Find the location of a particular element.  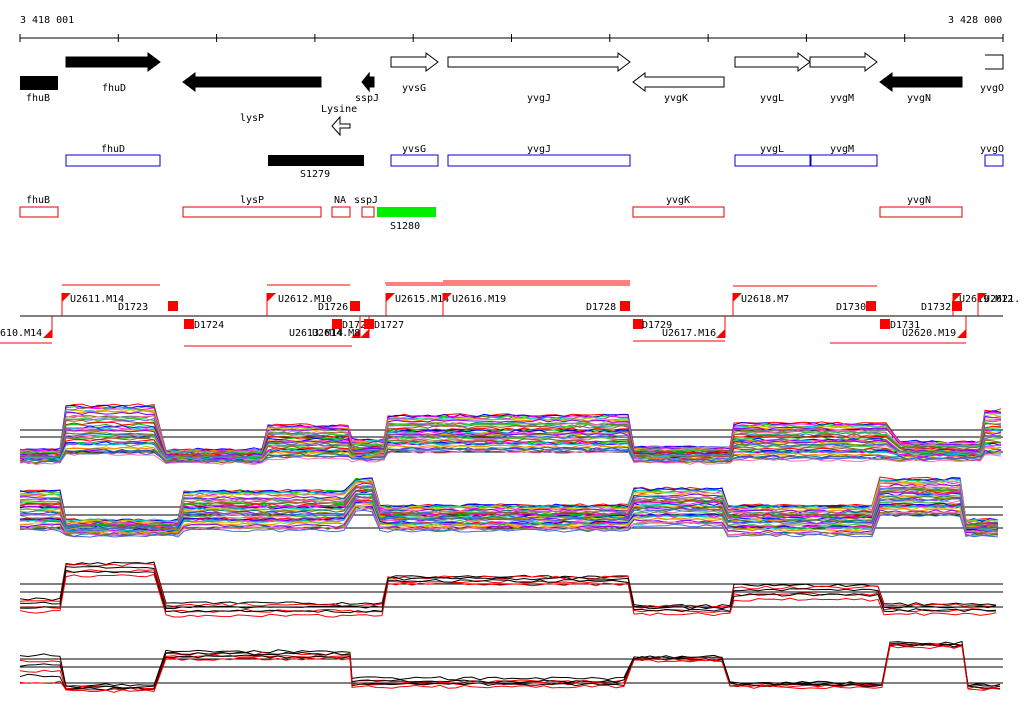

upshift-U2615.M14: U2615.M14 is located at coordinates (417, 304).